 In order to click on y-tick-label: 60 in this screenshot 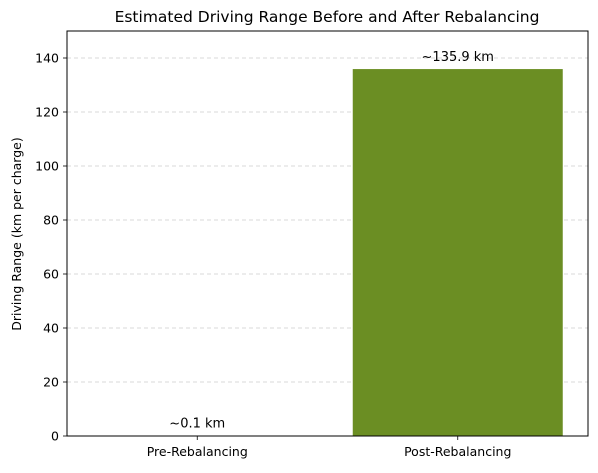, I will do `click(51, 274)`.